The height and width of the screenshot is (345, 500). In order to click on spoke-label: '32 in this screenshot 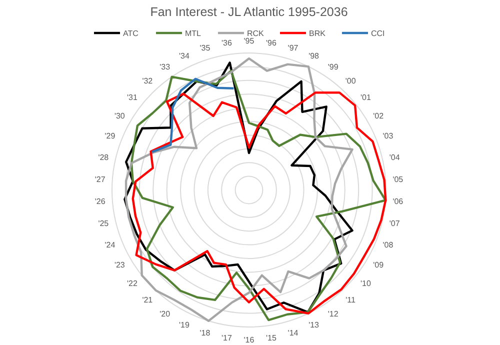, I will do `click(148, 81)`.